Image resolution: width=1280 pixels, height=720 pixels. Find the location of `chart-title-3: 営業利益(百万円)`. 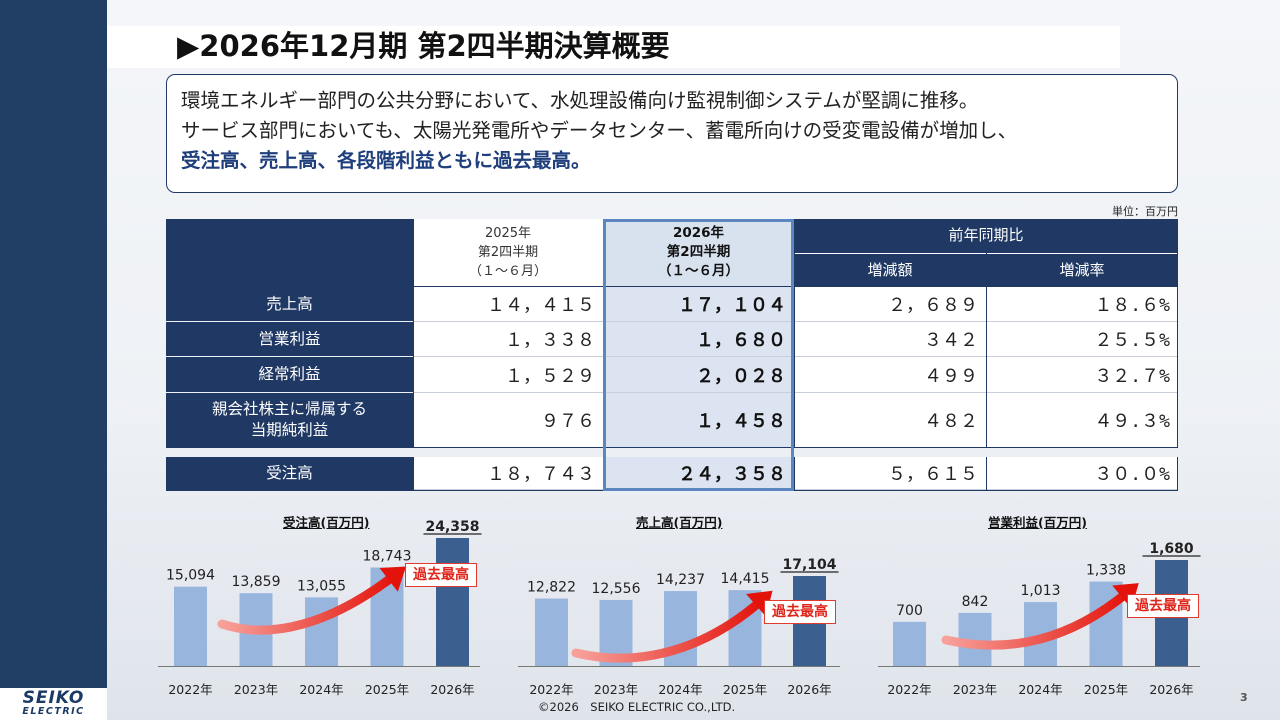

chart-title-3: 営業利益(百万円) is located at coordinates (1037, 522).